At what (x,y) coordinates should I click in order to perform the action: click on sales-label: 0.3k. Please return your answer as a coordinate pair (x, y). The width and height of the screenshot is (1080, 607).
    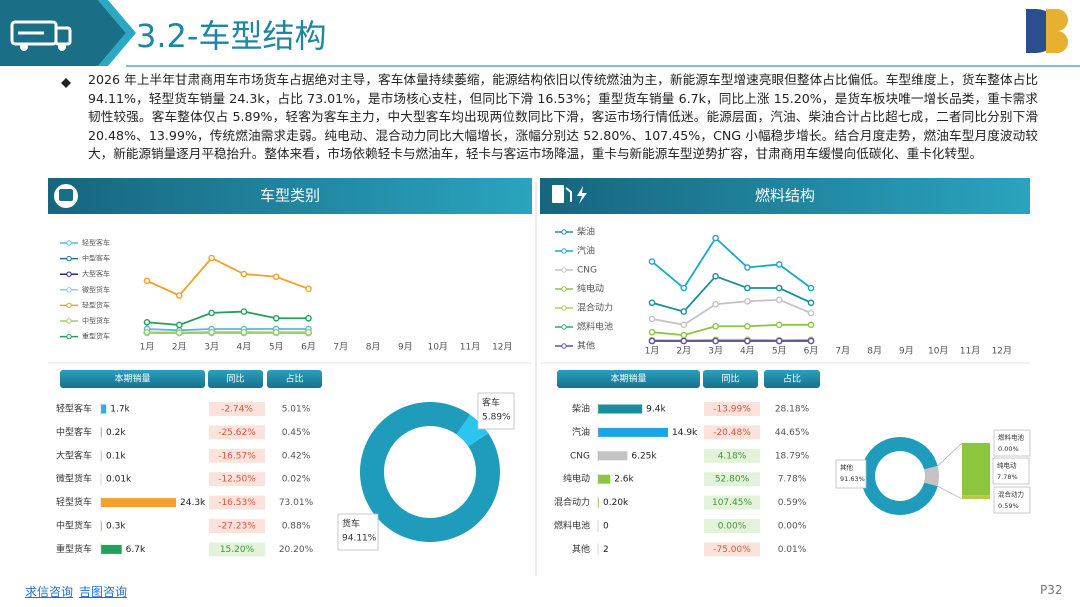
    Looking at the image, I should click on (116, 527).